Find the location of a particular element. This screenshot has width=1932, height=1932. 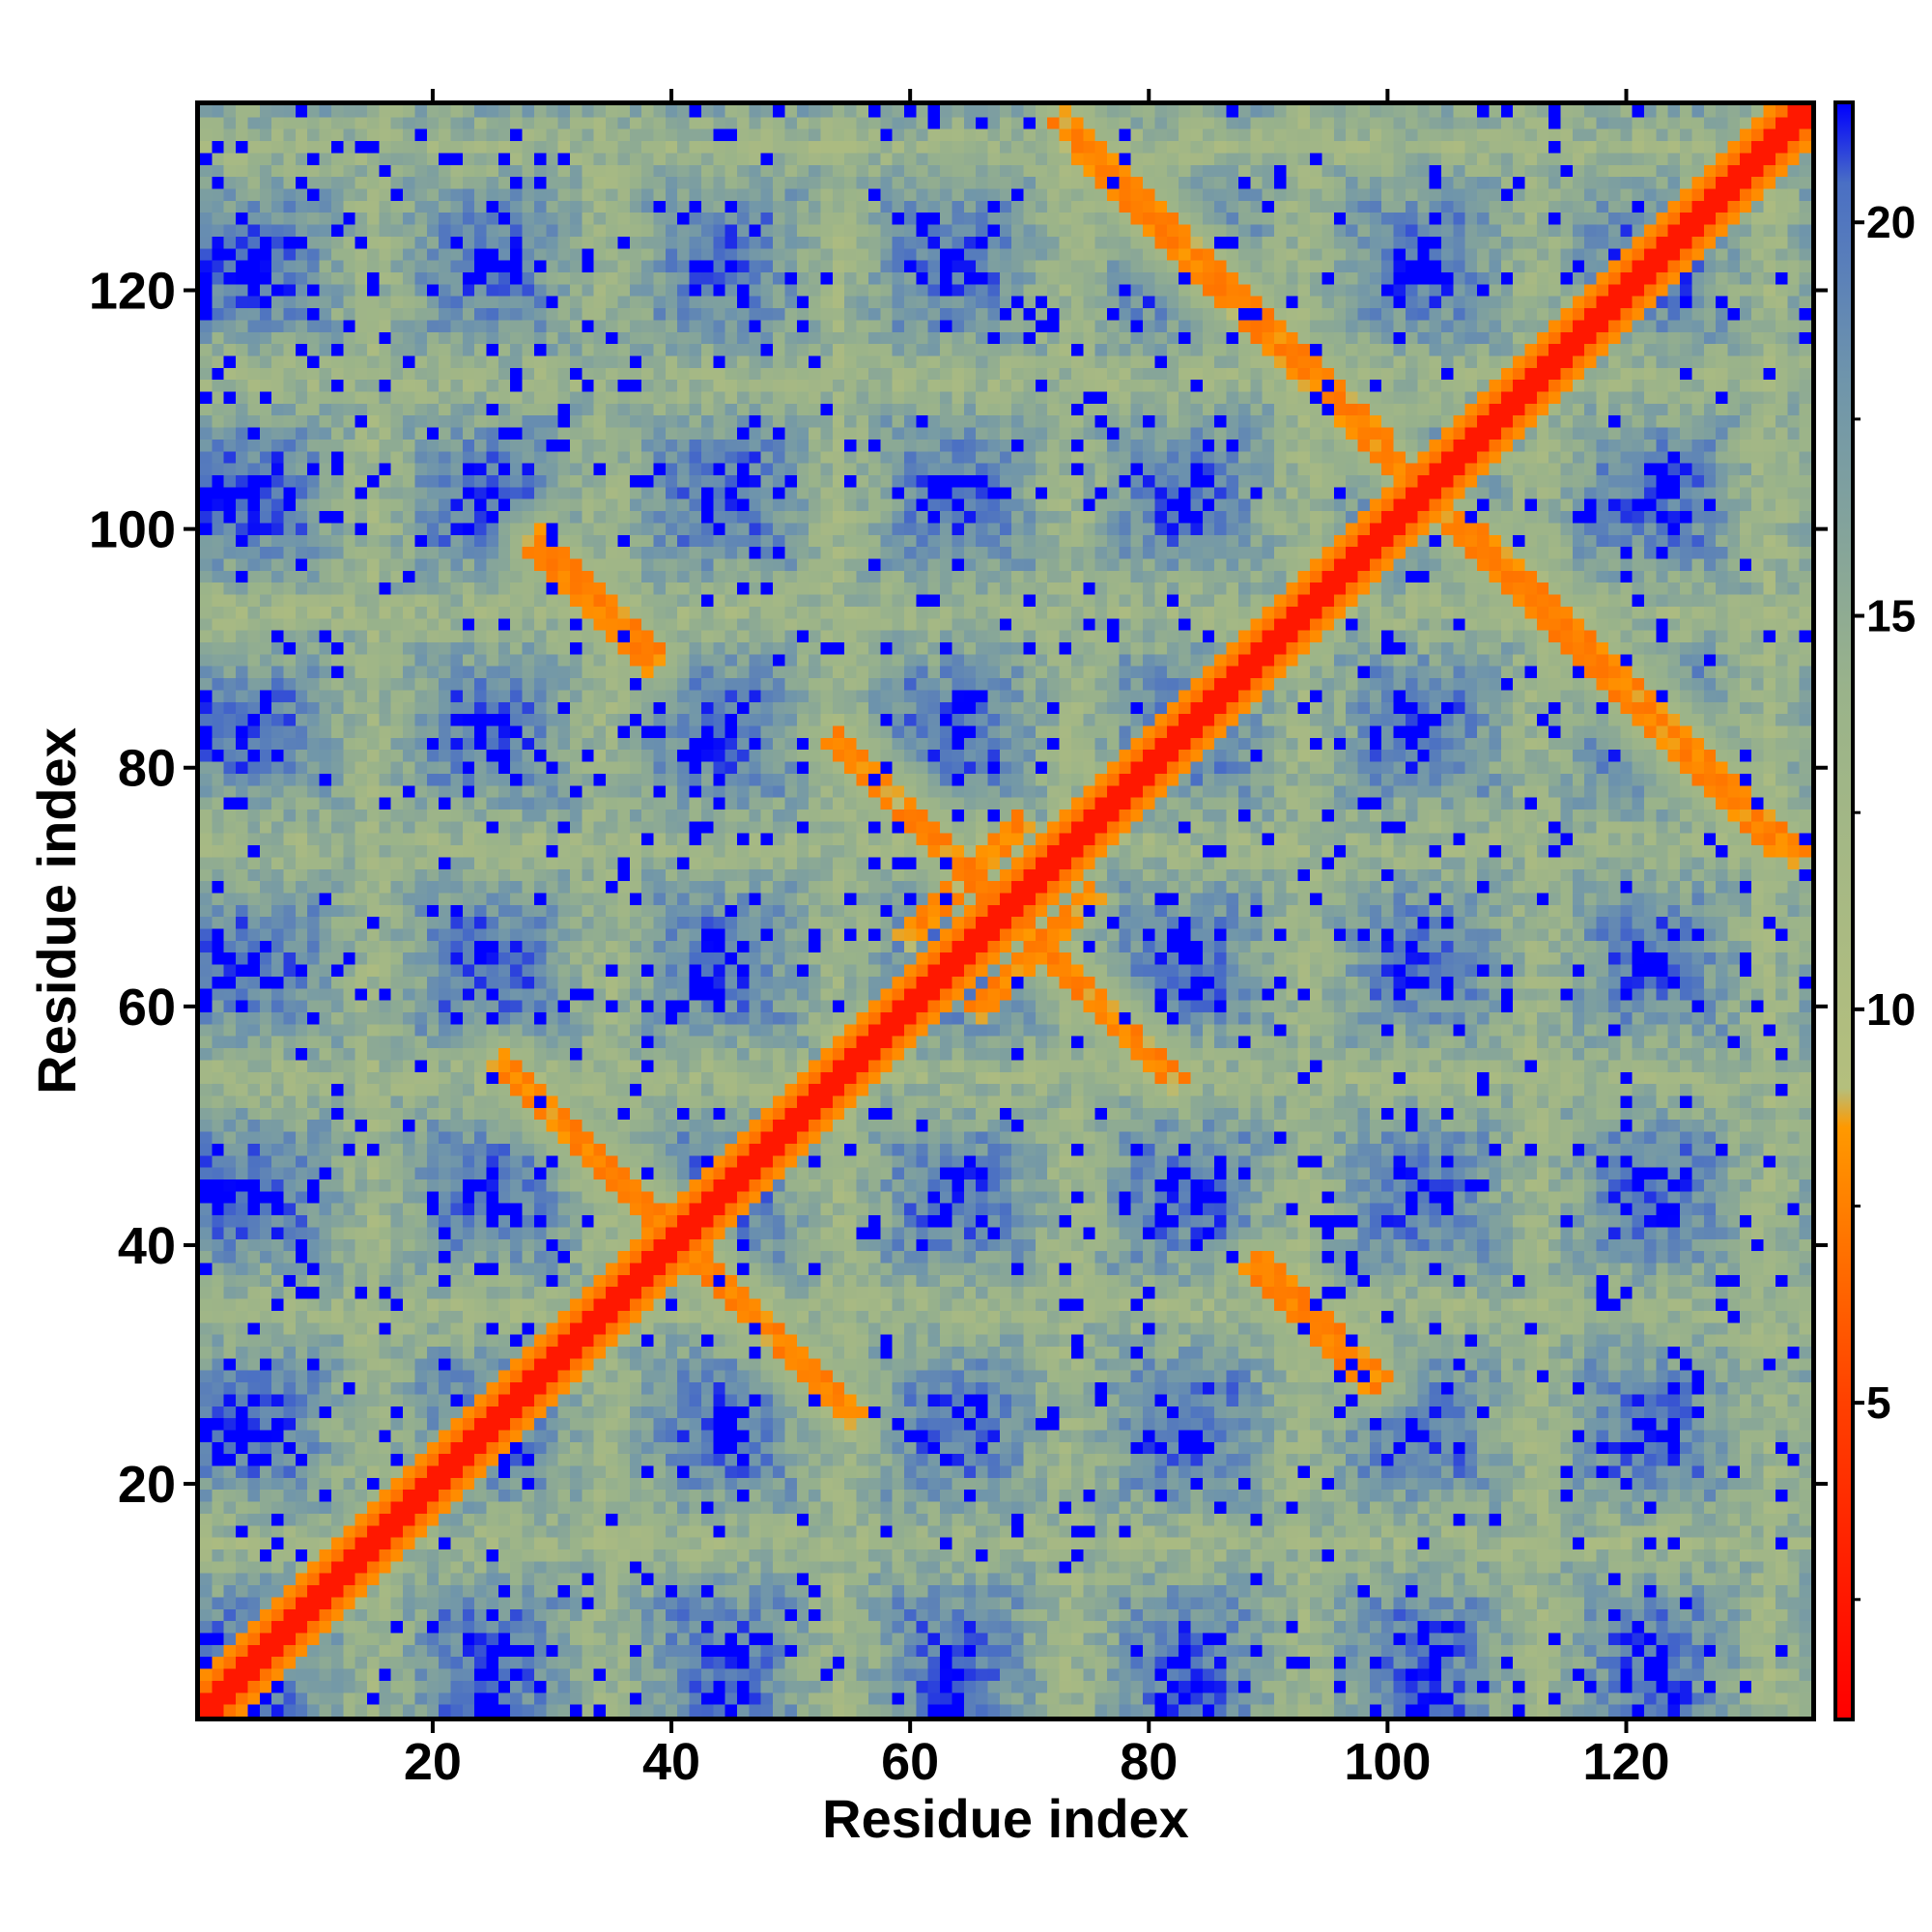

x-tick-label: 120 is located at coordinates (1625, 1762).